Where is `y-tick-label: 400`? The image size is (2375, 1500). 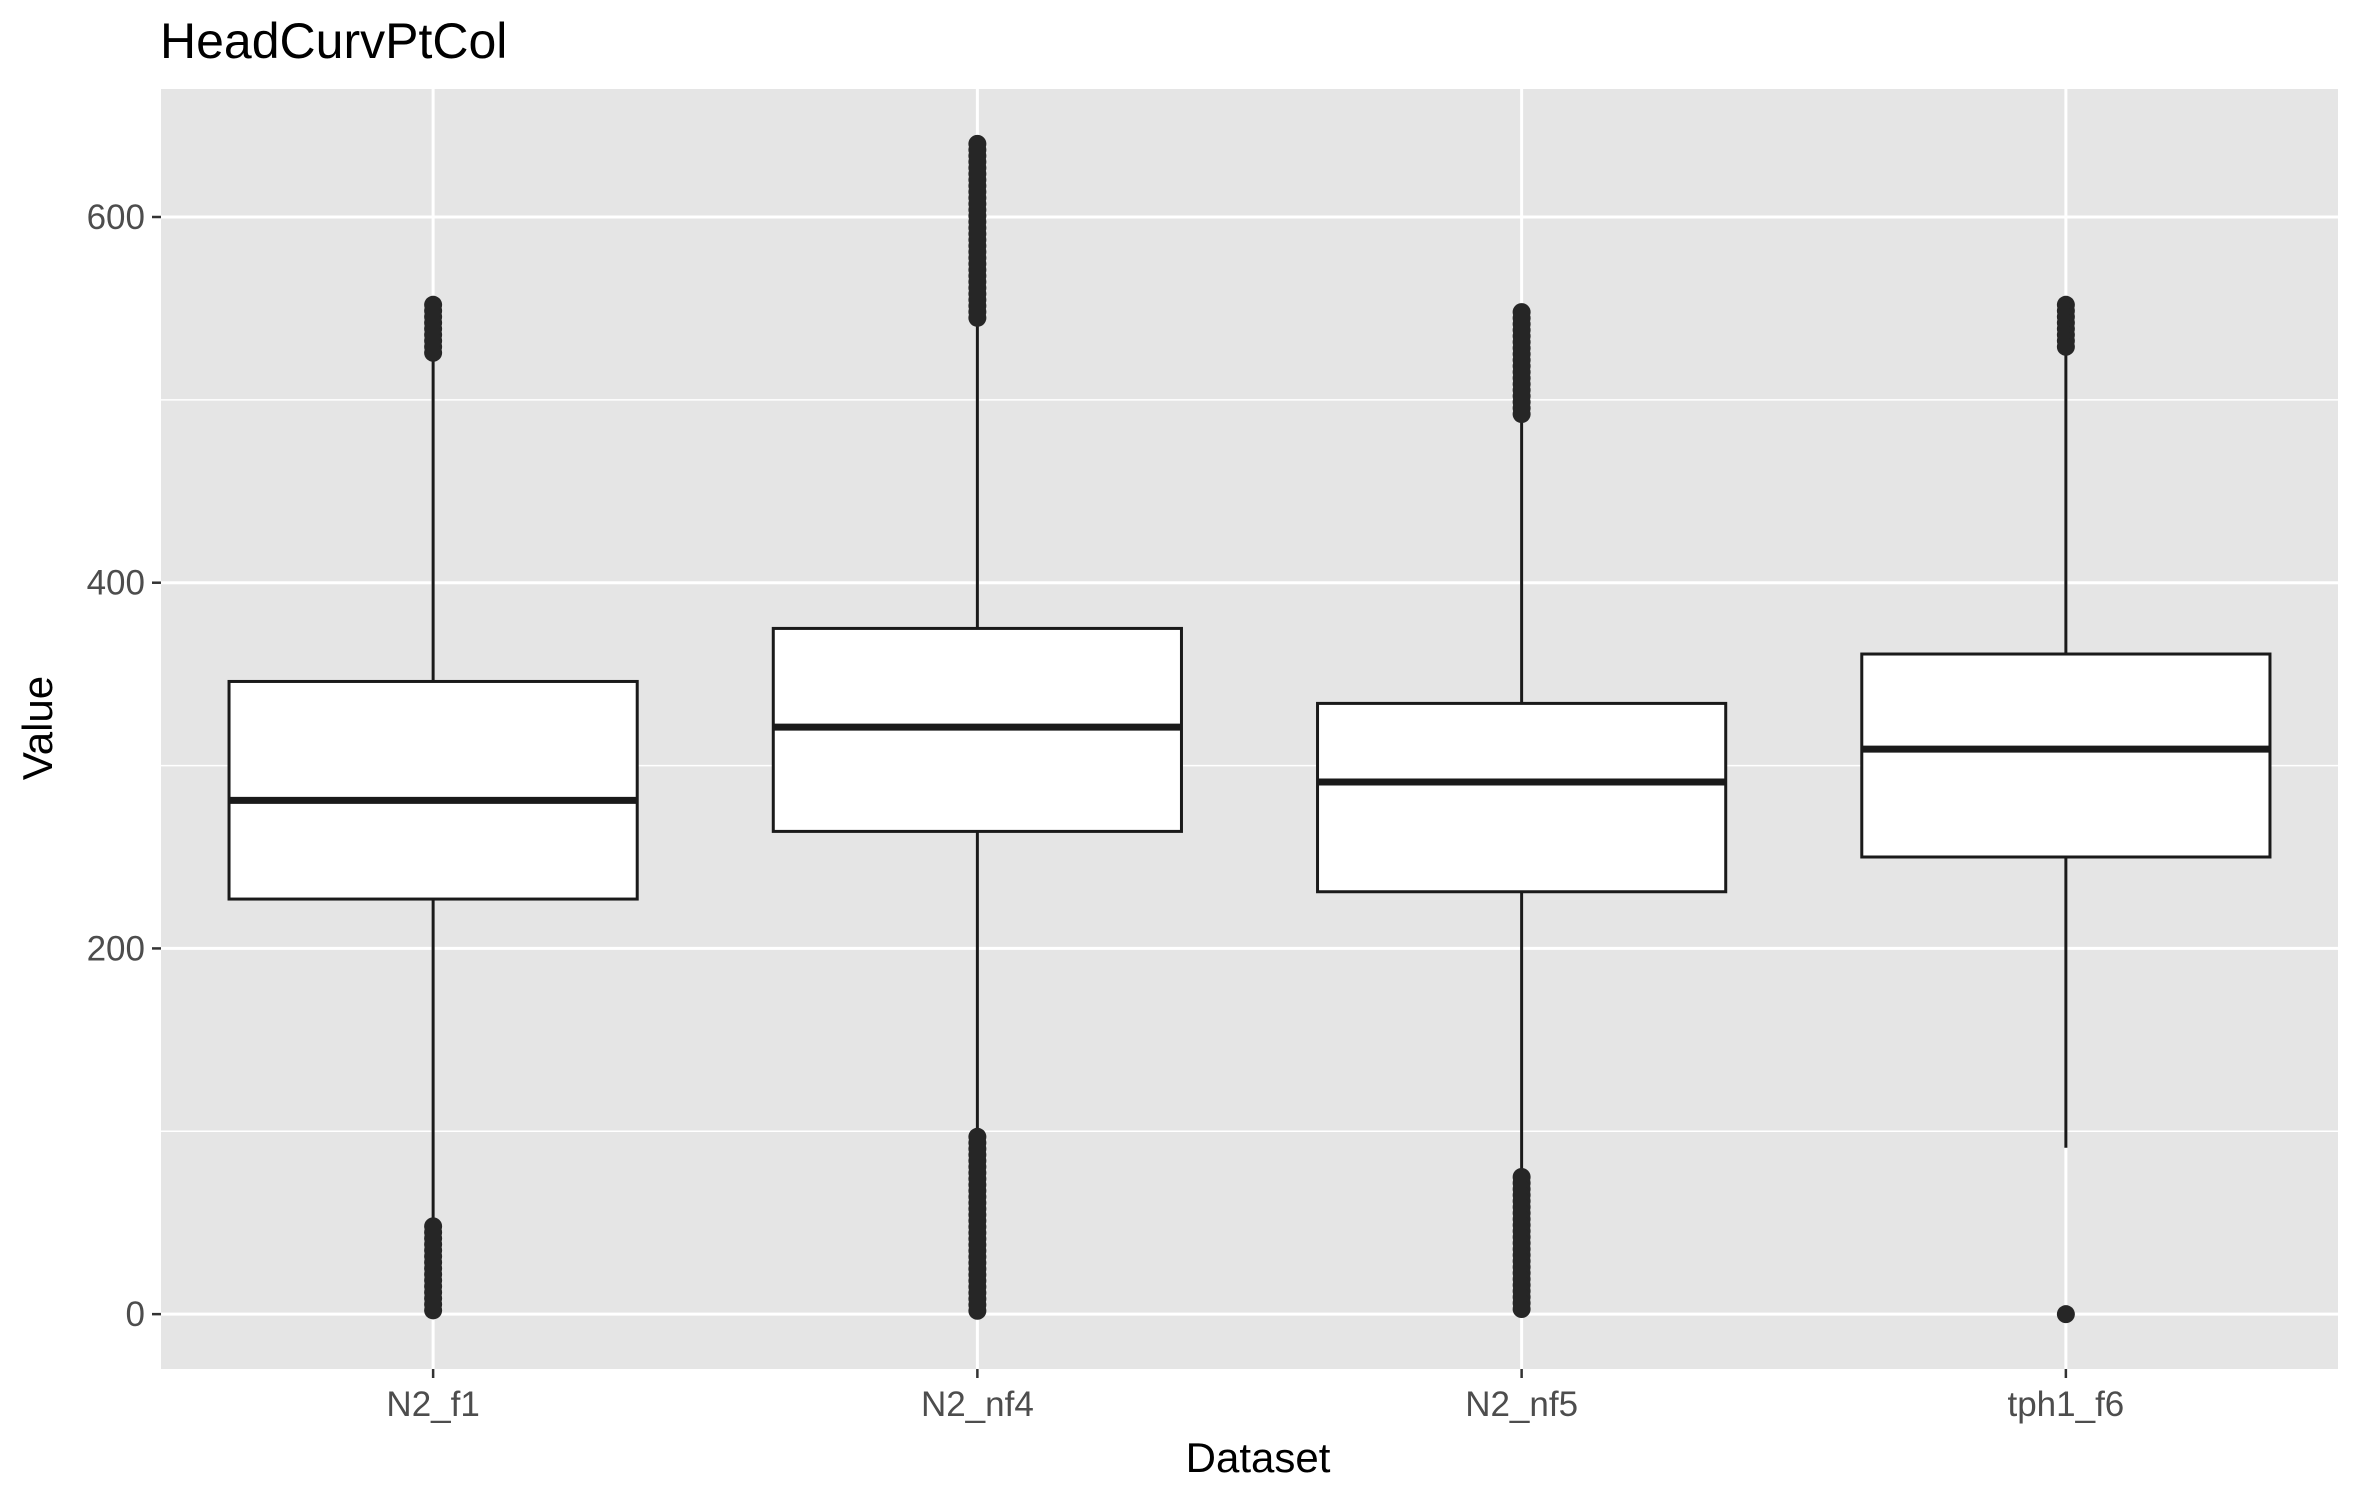
y-tick-label: 400 is located at coordinates (116, 583).